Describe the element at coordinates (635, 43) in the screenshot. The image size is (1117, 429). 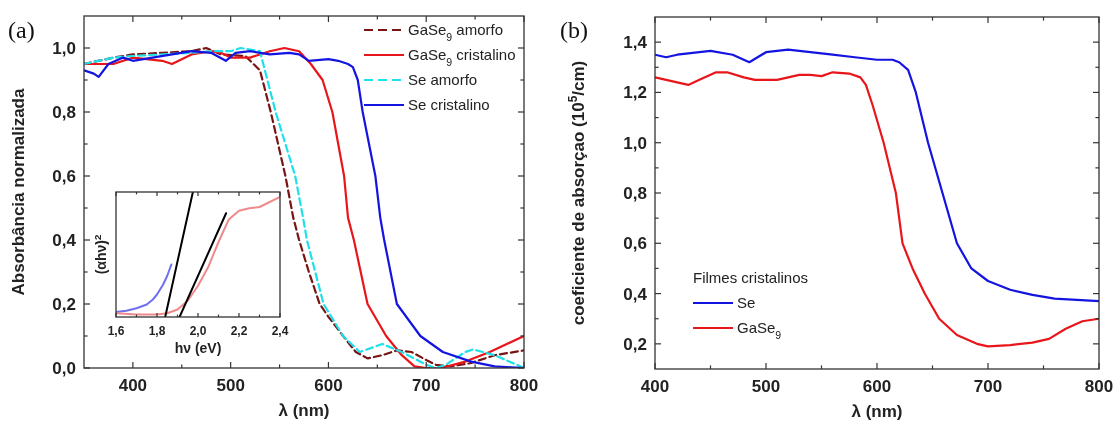
I see `y-tick-label: 1,4` at that location.